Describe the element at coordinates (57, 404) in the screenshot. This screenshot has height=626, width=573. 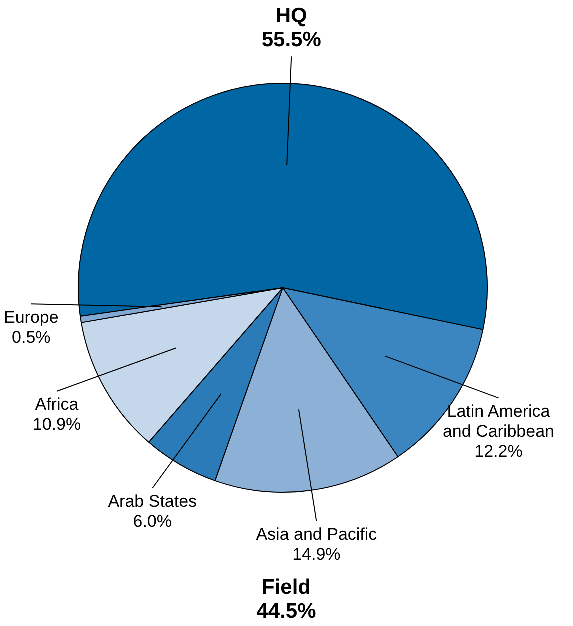
I see `slice-label: Africa` at that location.